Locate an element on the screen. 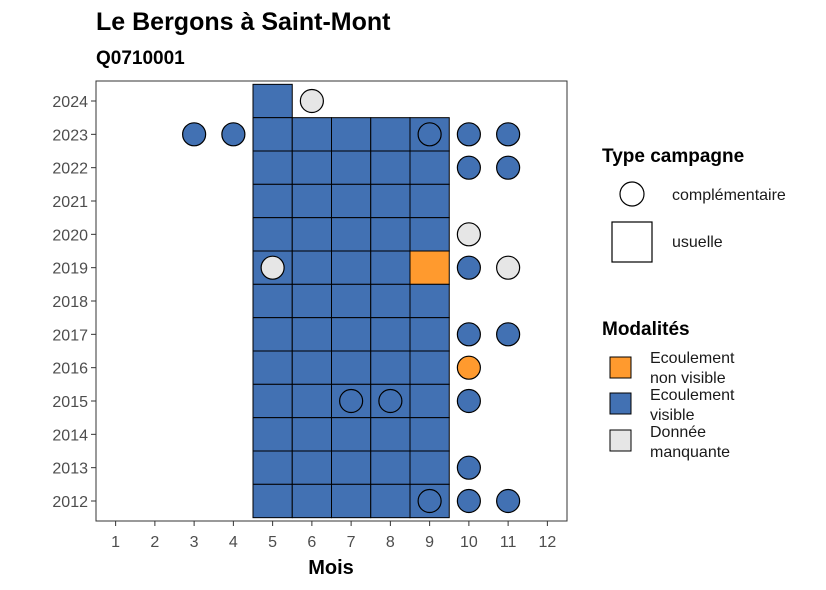  y-tick-label-2020: 2020 is located at coordinates (70, 235).